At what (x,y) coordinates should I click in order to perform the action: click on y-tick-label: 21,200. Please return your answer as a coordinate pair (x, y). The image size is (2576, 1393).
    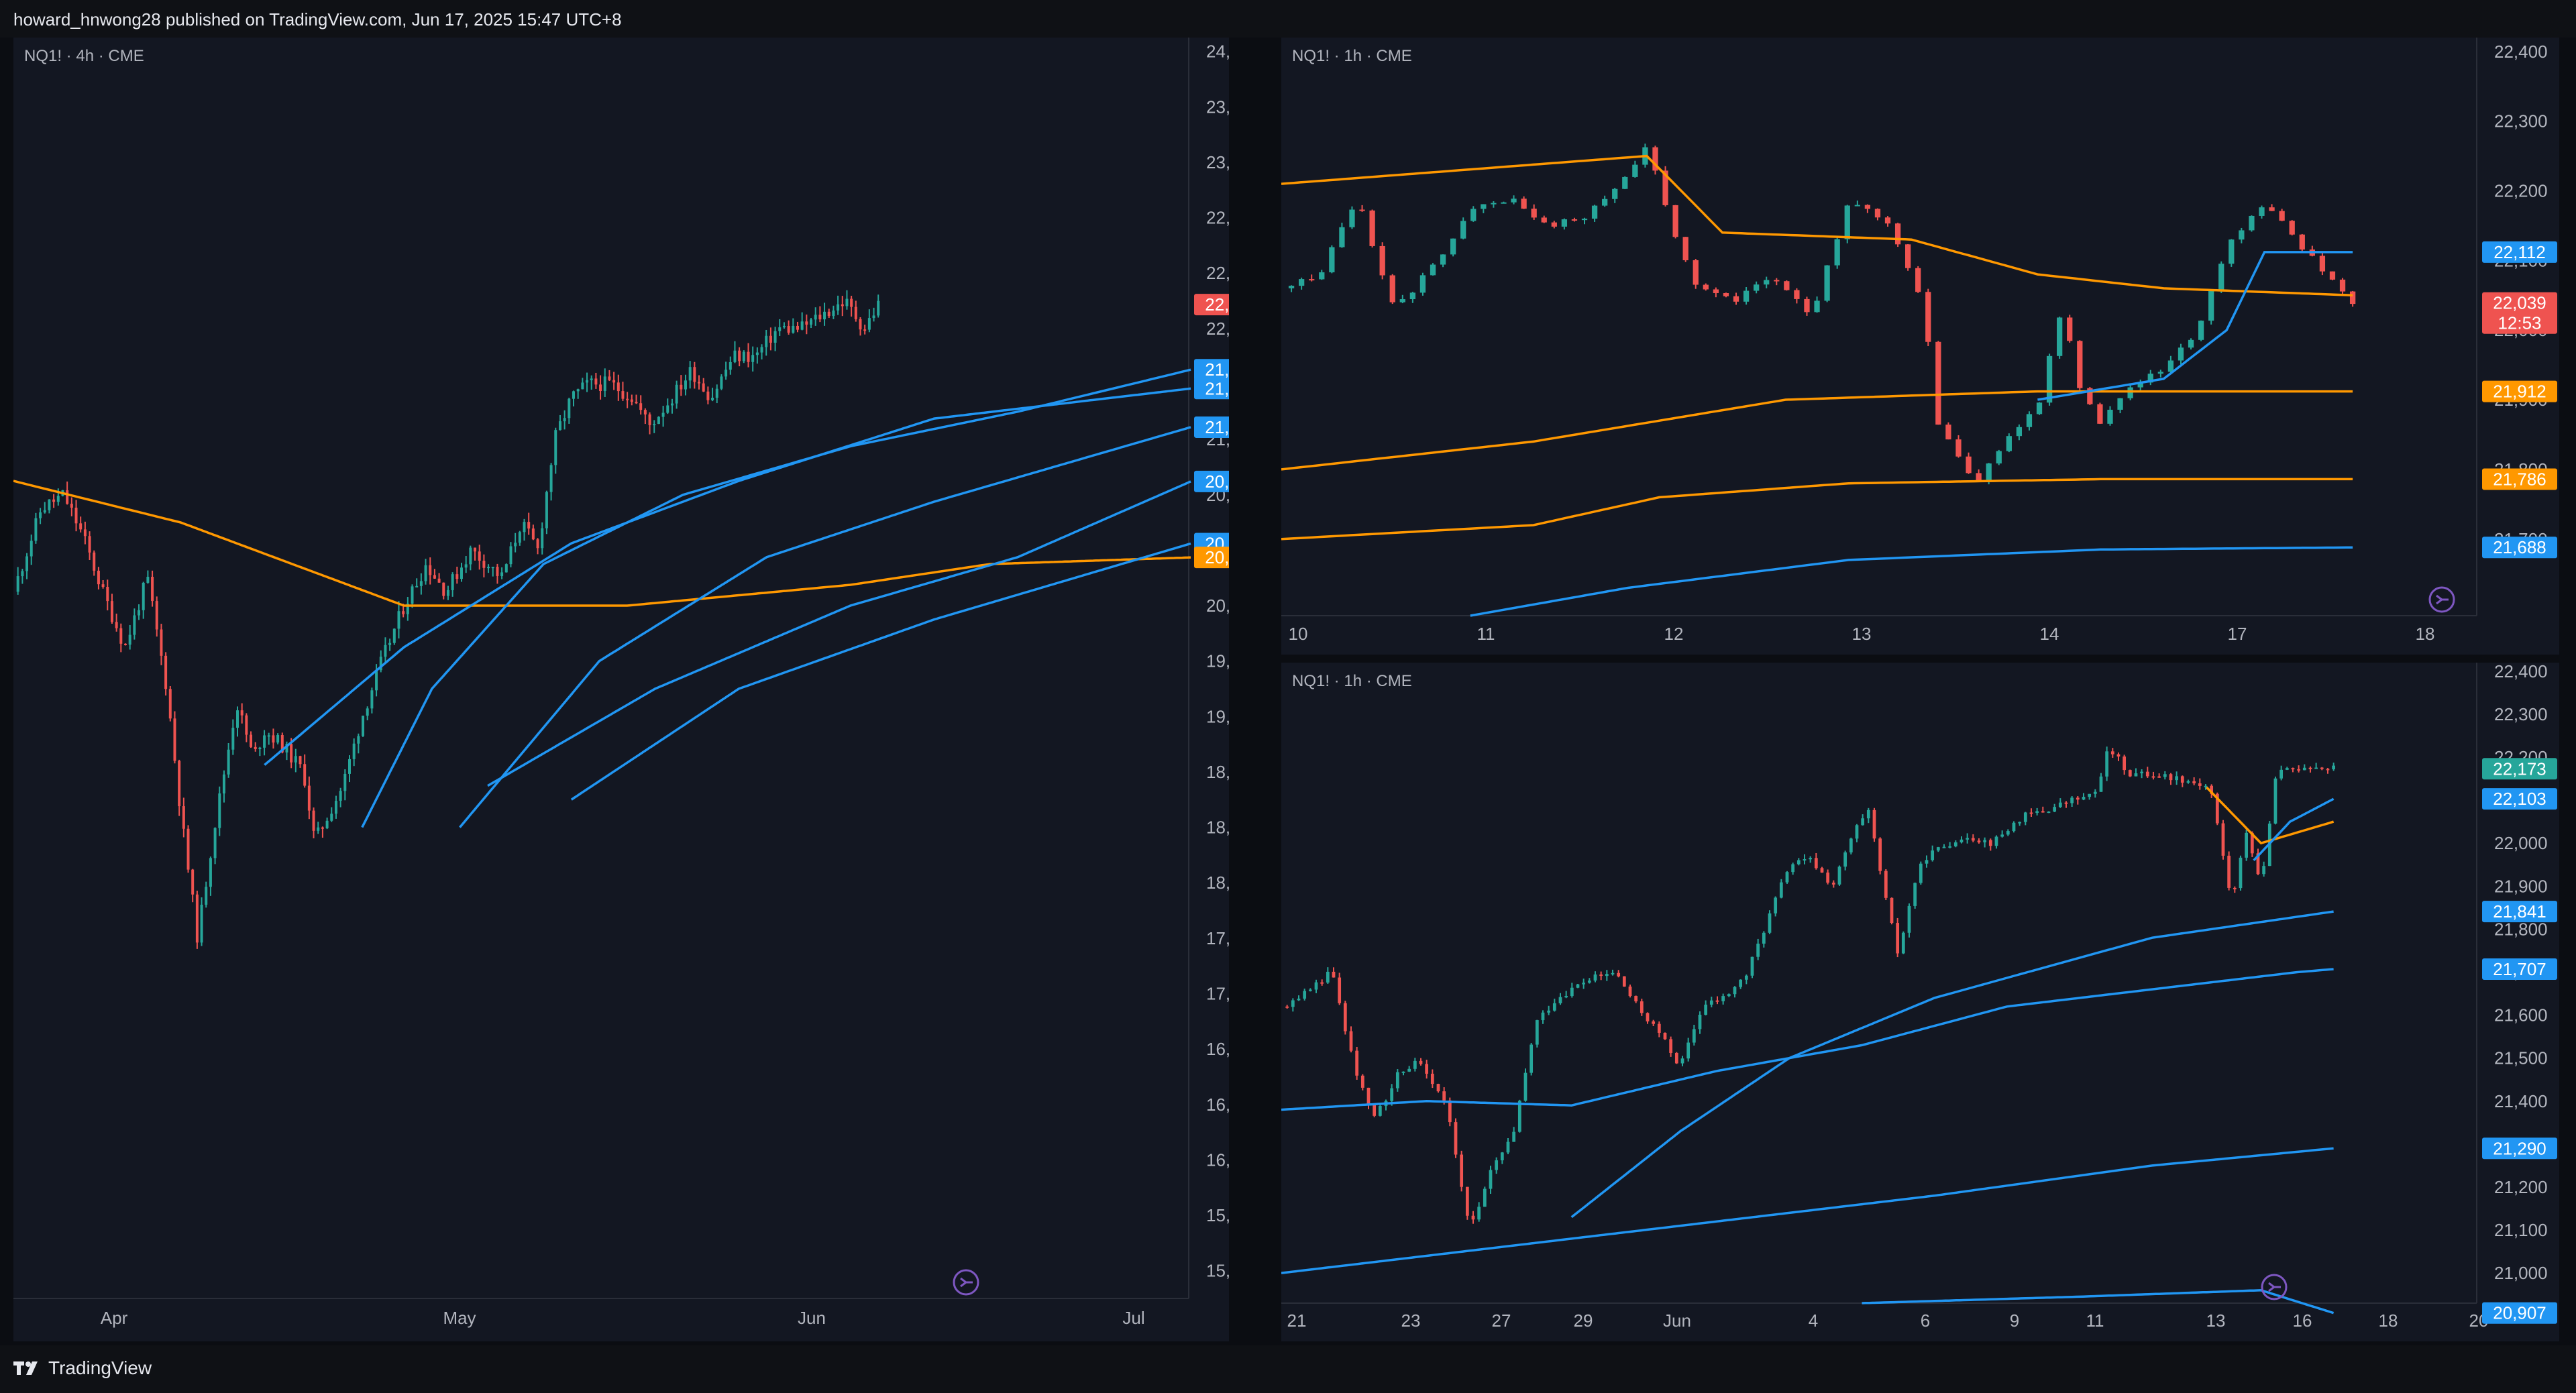
    Looking at the image, I should click on (2521, 1187).